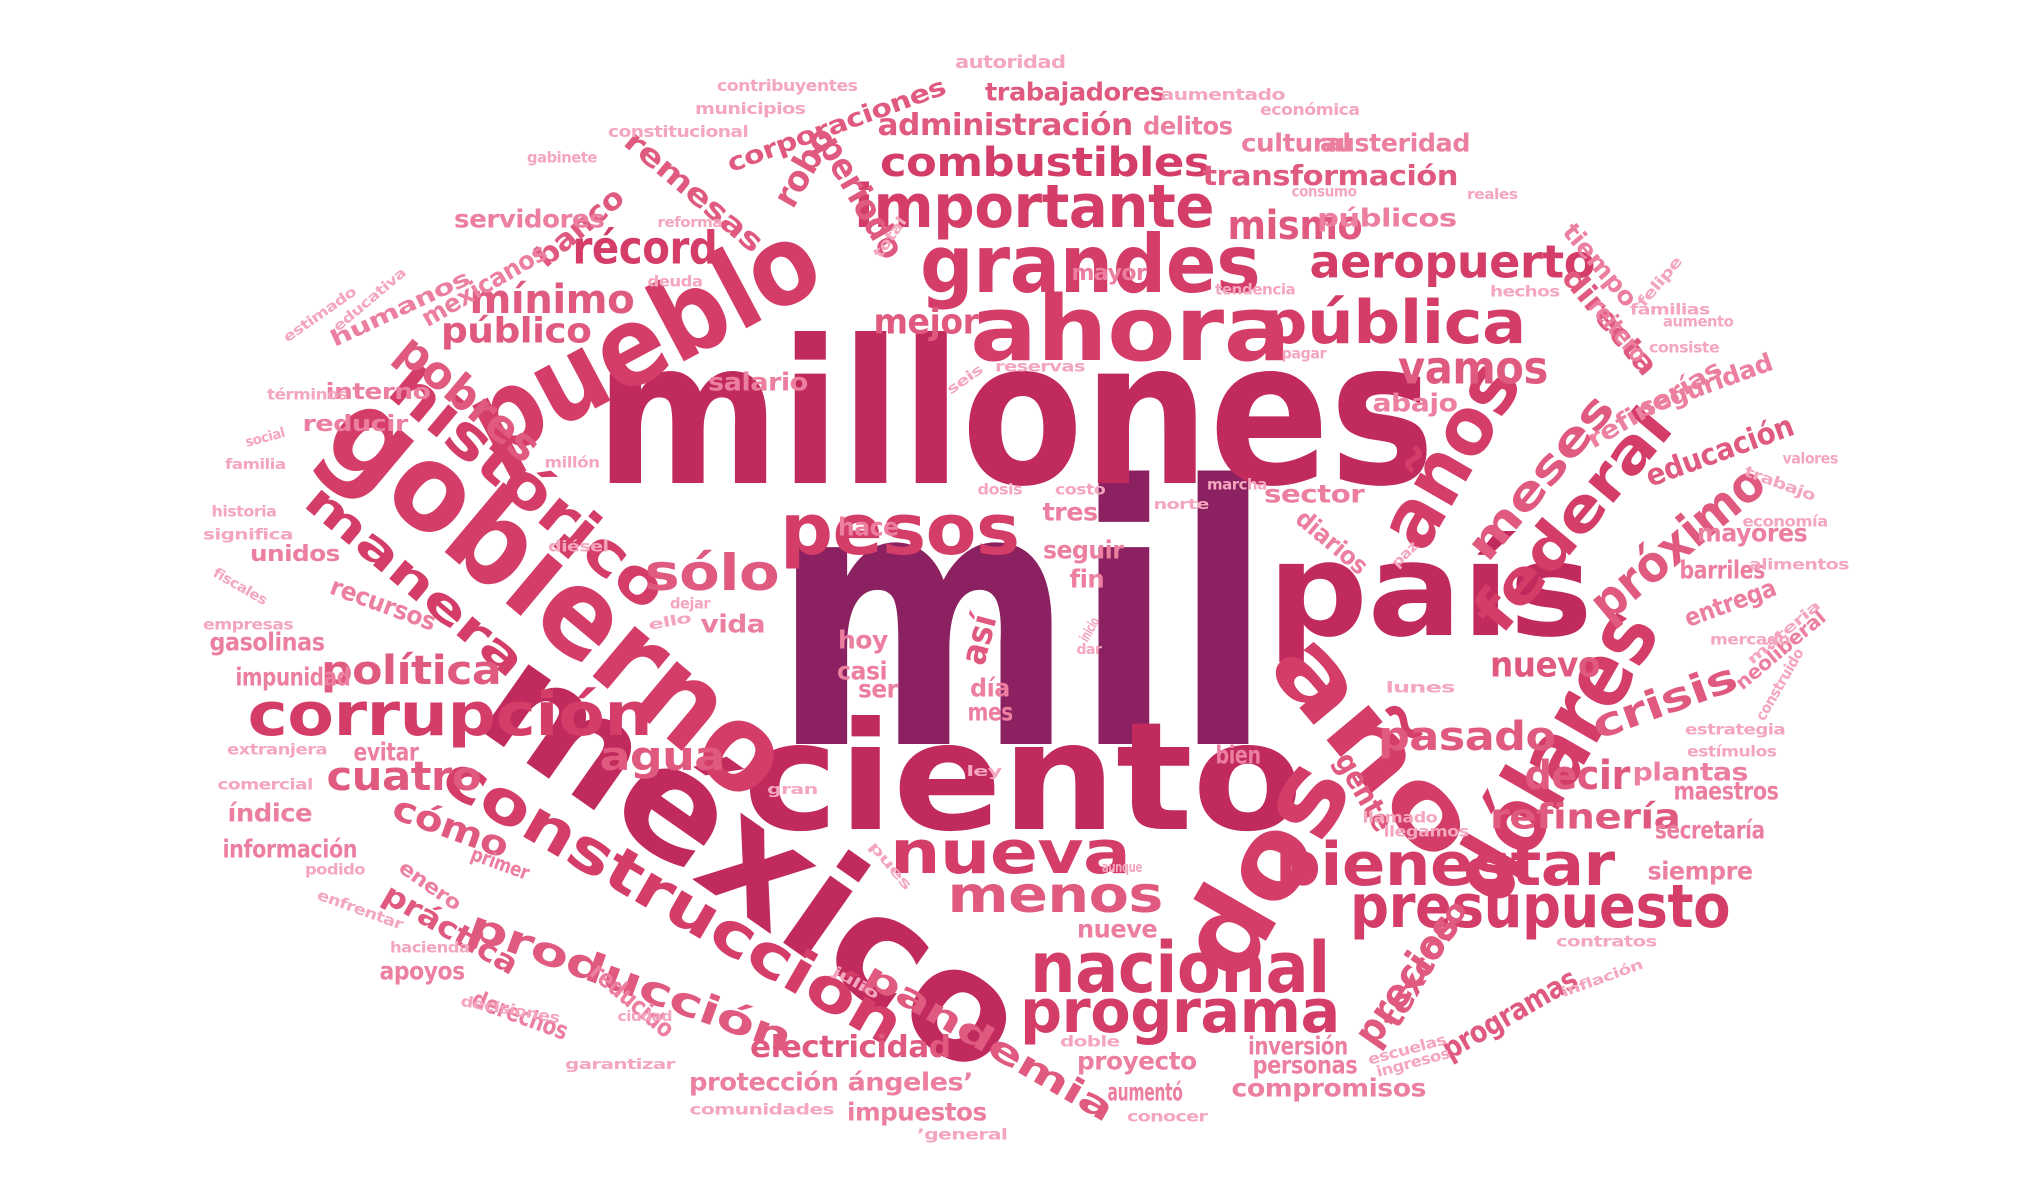 This screenshot has width=2042, height=1204. Describe the element at coordinates (1083, 550) in the screenshot. I see `word-seguir: seguir` at that location.